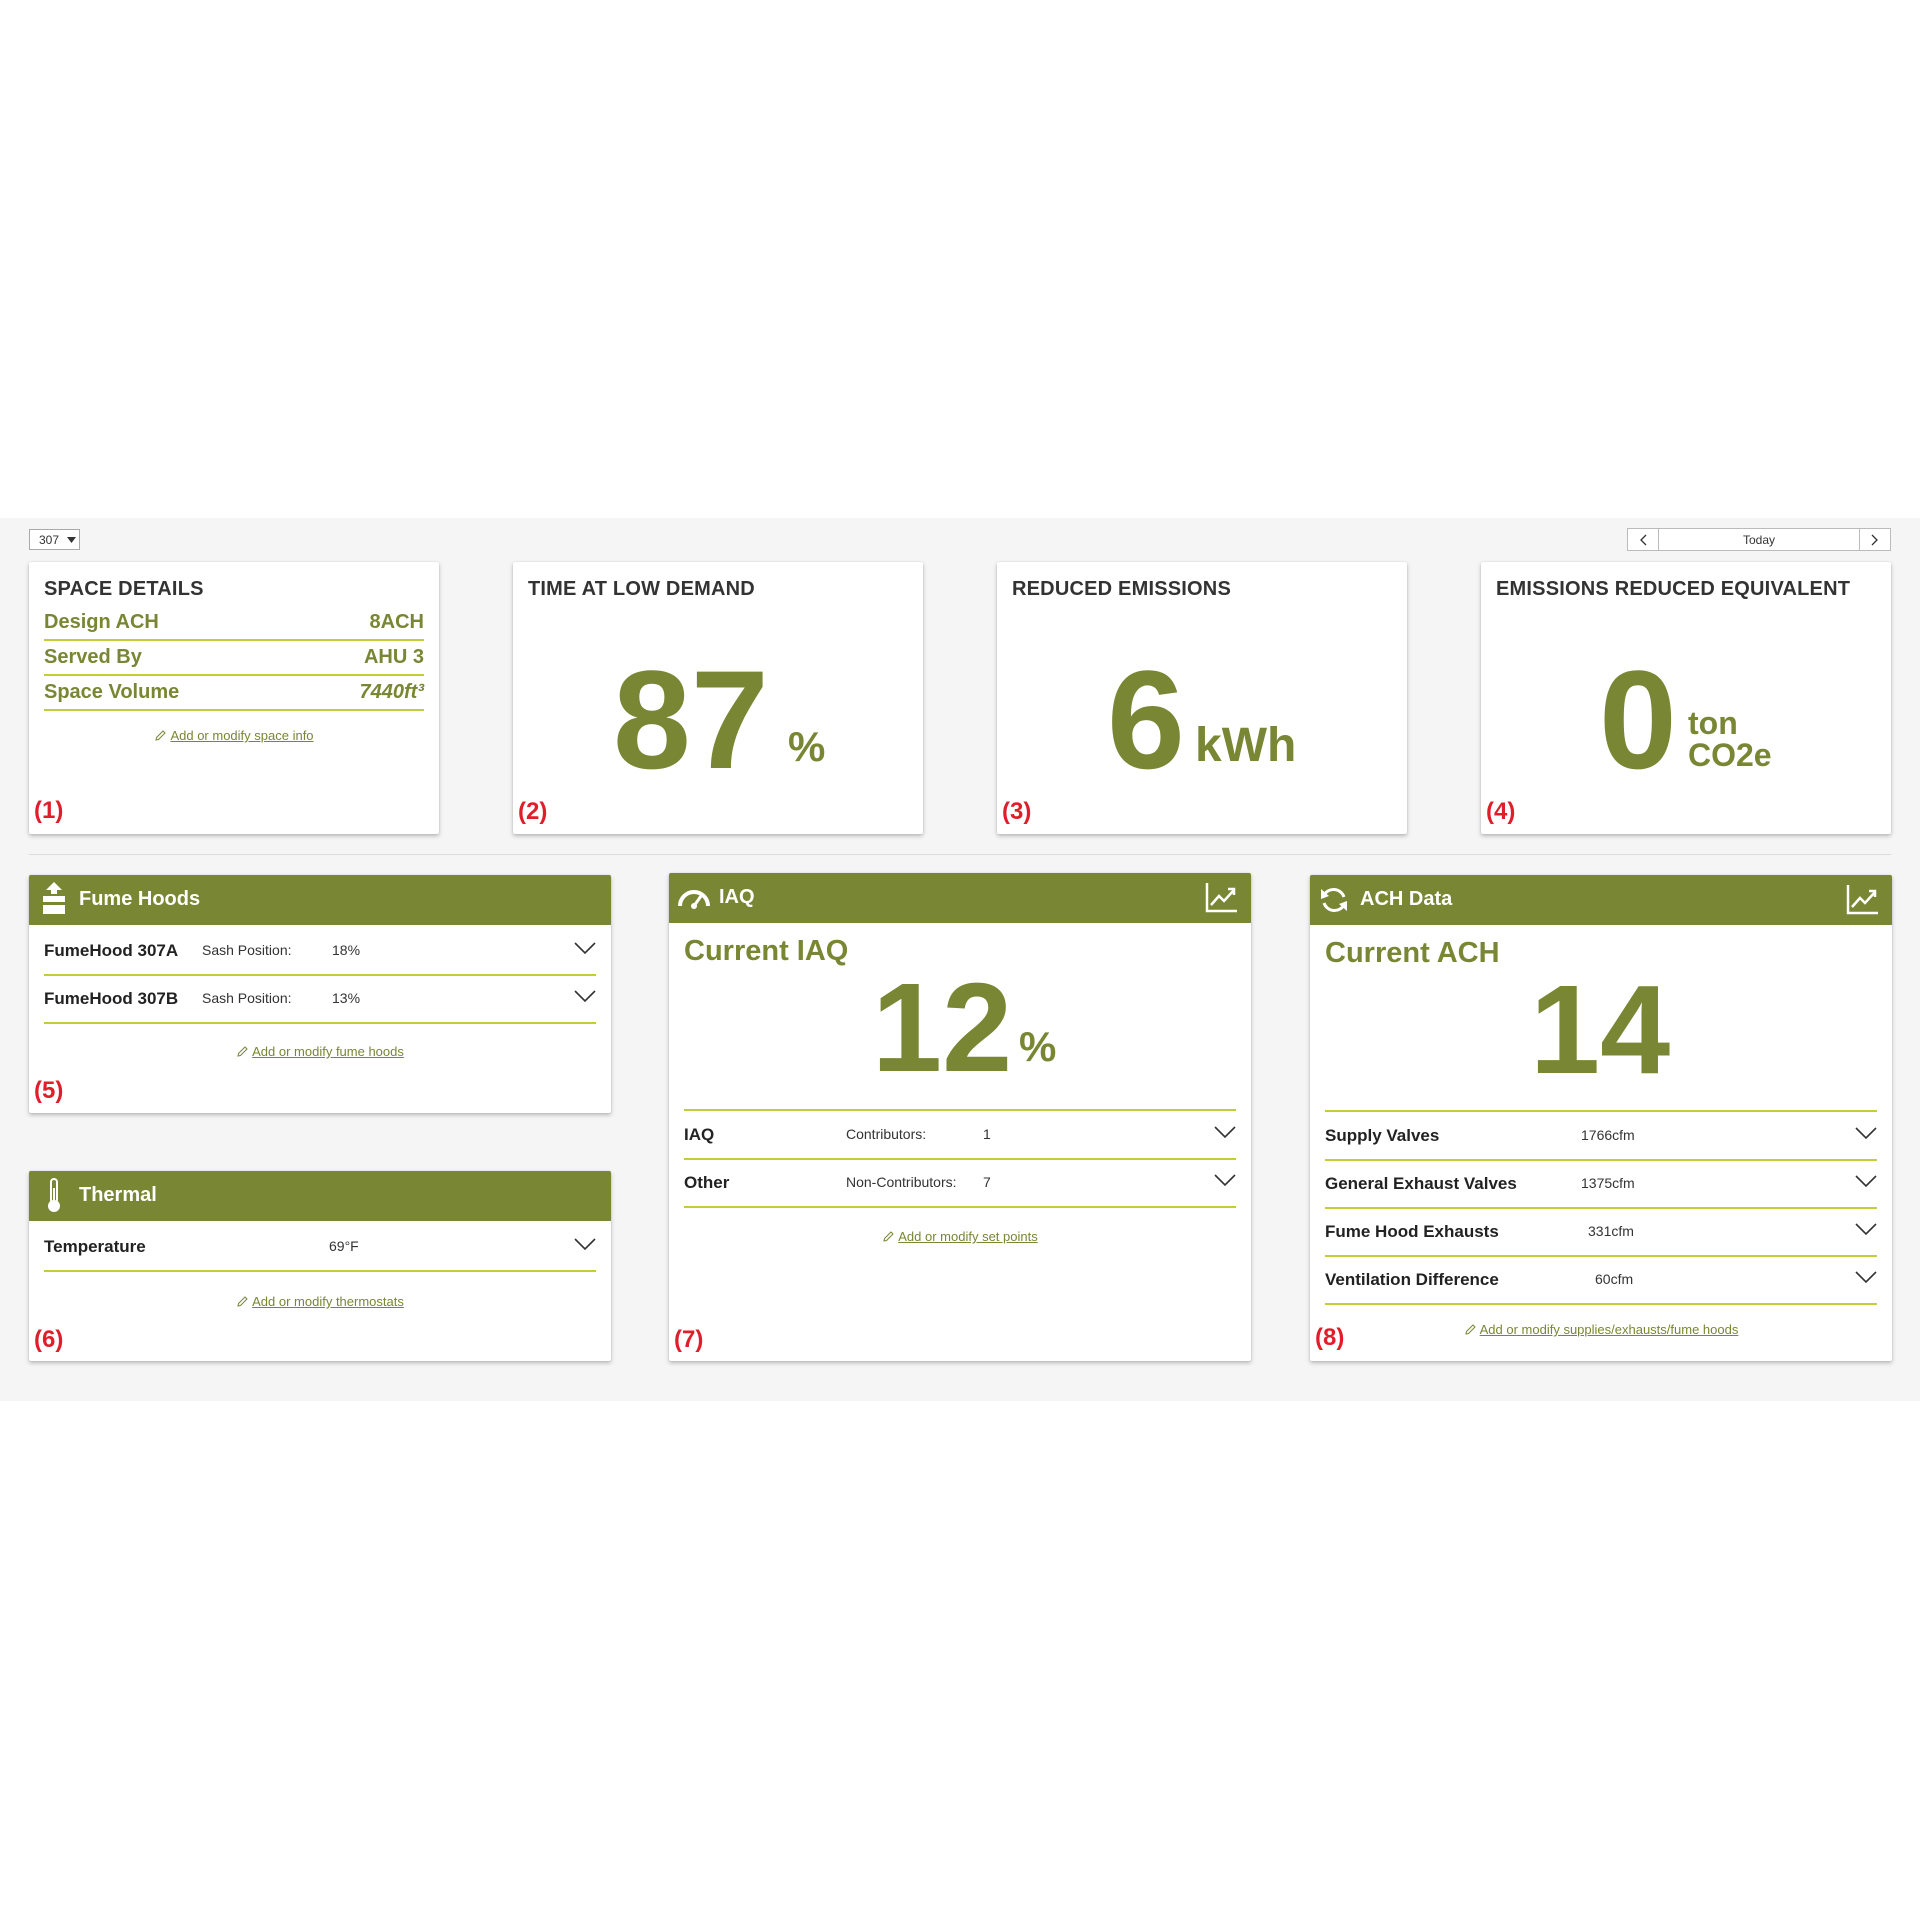  What do you see at coordinates (242, 735) in the screenshot?
I see `modify-space-info-label: Add or modify space info` at bounding box center [242, 735].